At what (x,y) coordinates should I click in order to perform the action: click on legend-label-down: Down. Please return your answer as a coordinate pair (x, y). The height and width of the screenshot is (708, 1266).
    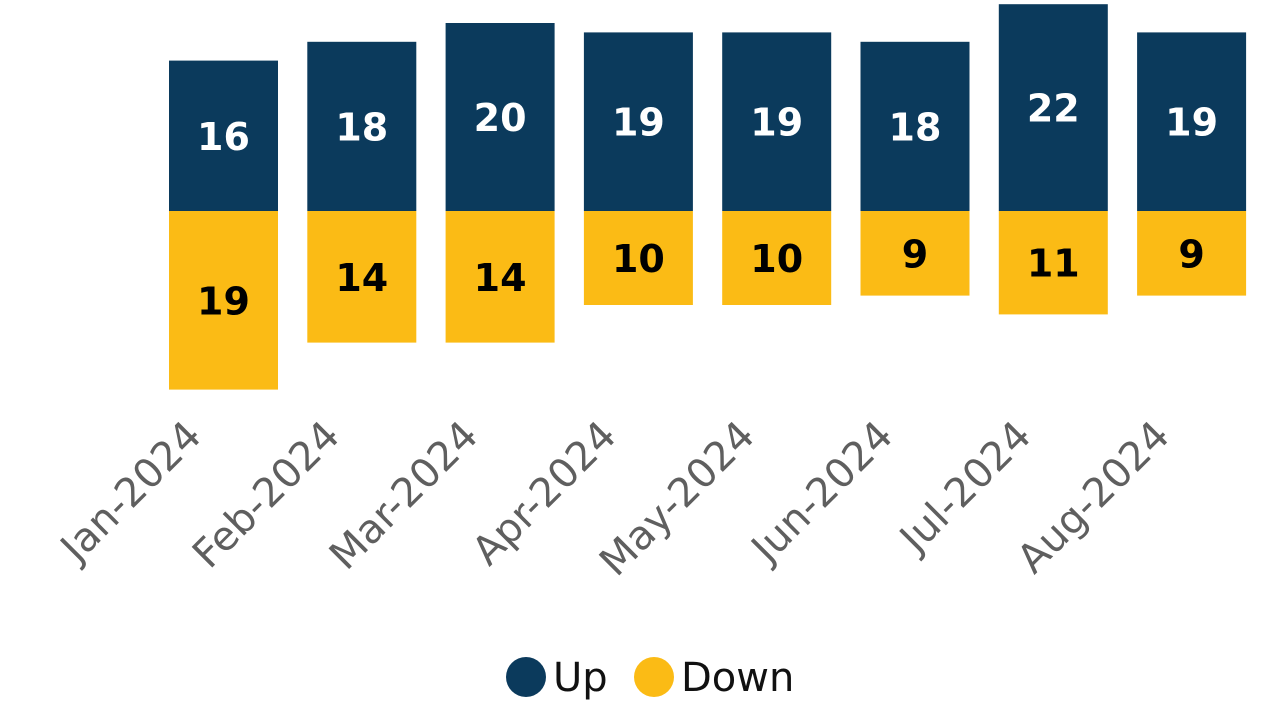
    Looking at the image, I should click on (737, 678).